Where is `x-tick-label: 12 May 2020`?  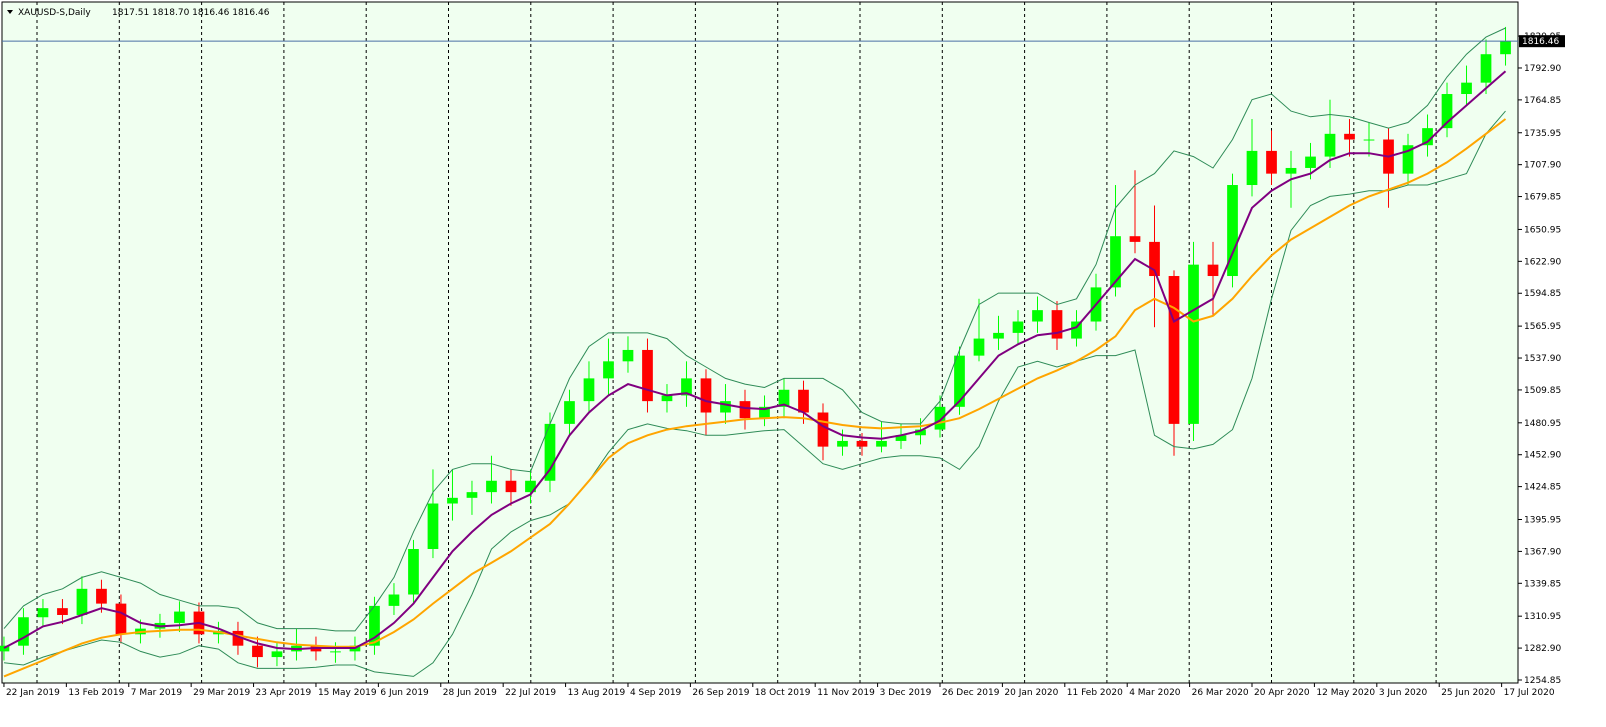 x-tick-label: 12 May 2020 is located at coordinates (1345, 693).